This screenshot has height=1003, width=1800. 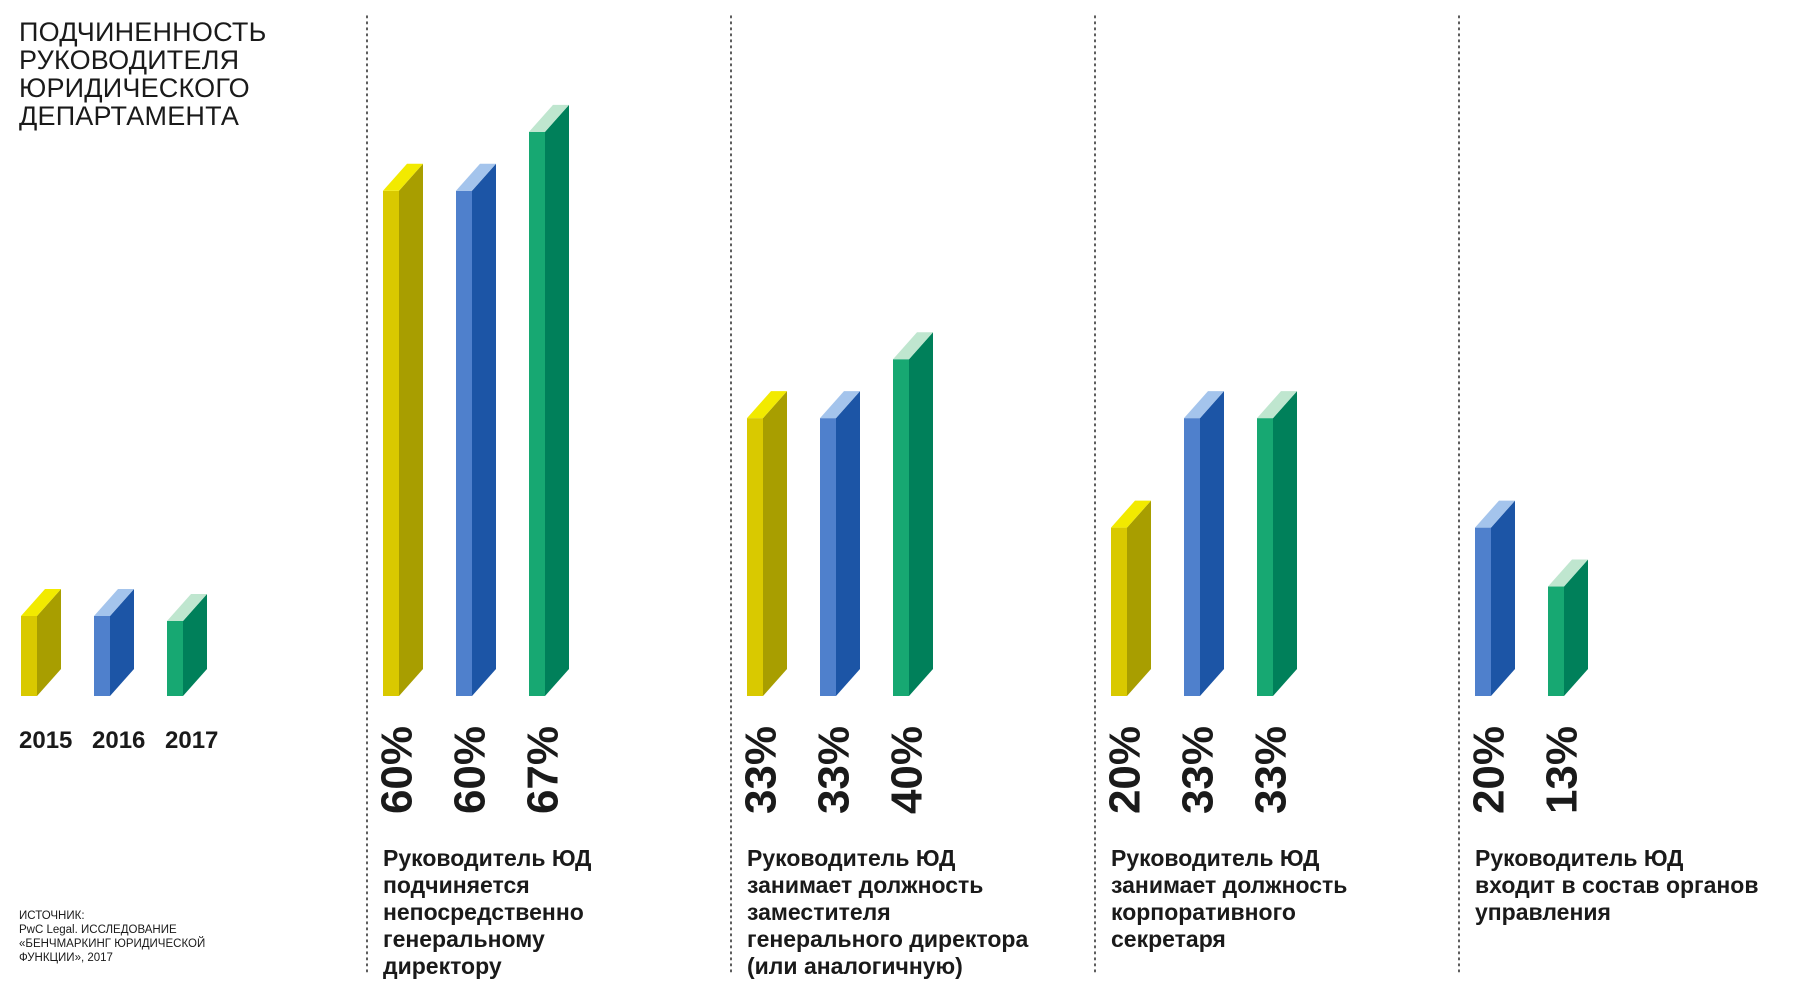 I want to click on legend-bar-2017-front, so click(x=175, y=658).